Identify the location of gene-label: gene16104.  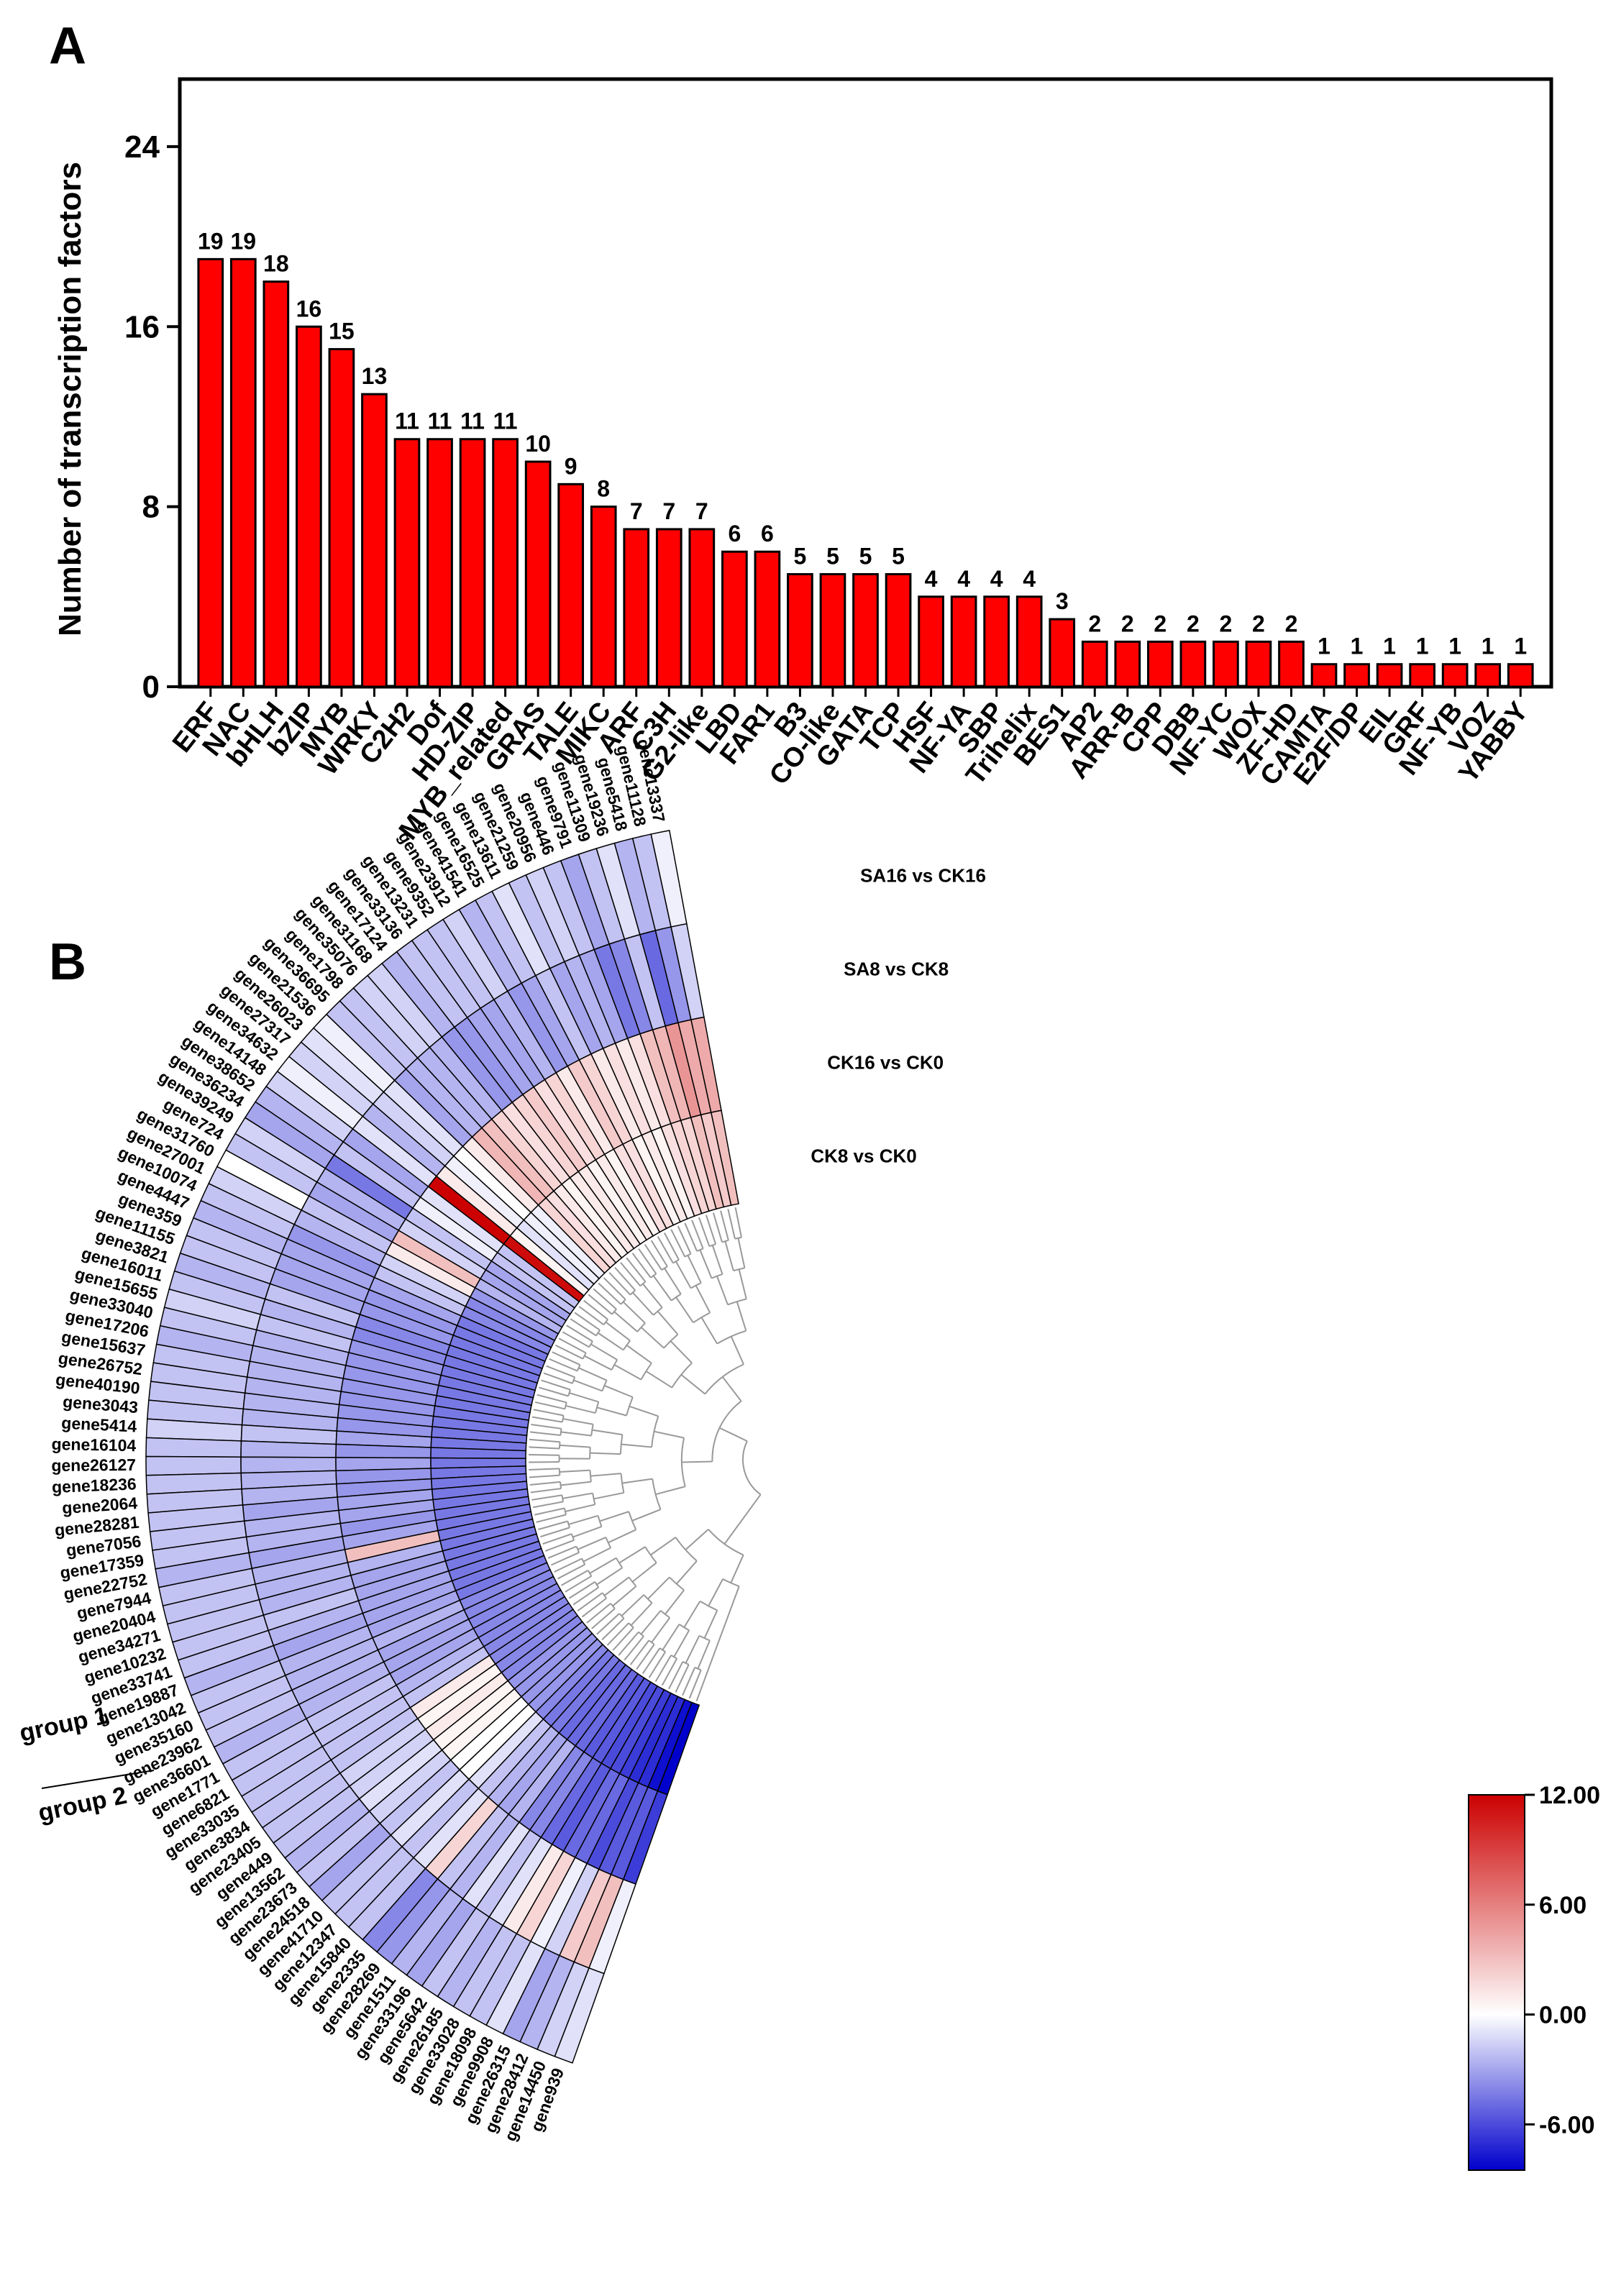
(93, 1445).